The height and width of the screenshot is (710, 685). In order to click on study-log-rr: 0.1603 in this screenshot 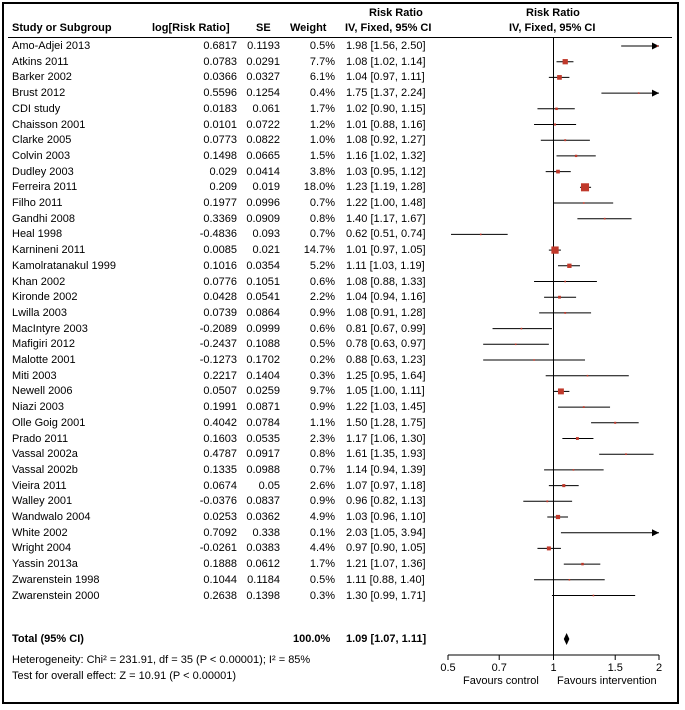, I will do `click(220, 438)`.